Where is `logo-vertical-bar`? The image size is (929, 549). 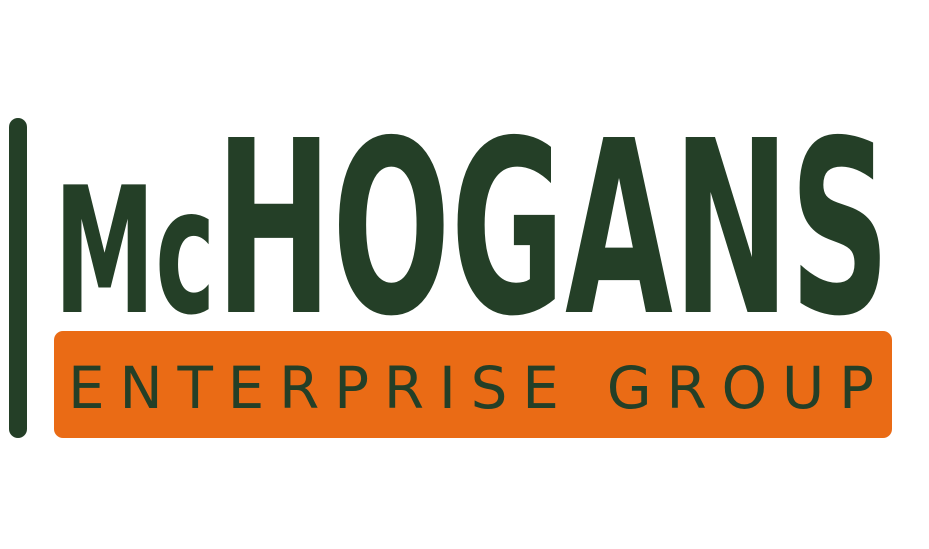 logo-vertical-bar is located at coordinates (18, 278).